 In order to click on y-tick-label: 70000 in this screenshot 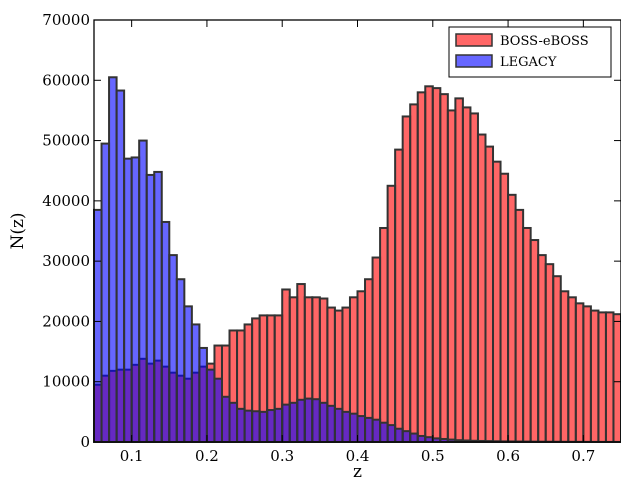, I will do `click(66, 20)`.